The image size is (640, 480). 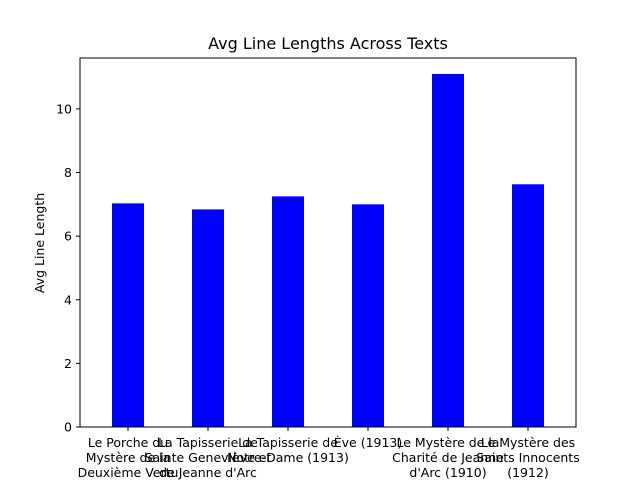 What do you see at coordinates (39, 243) in the screenshot?
I see `y-axis-label: Avg Line Length` at bounding box center [39, 243].